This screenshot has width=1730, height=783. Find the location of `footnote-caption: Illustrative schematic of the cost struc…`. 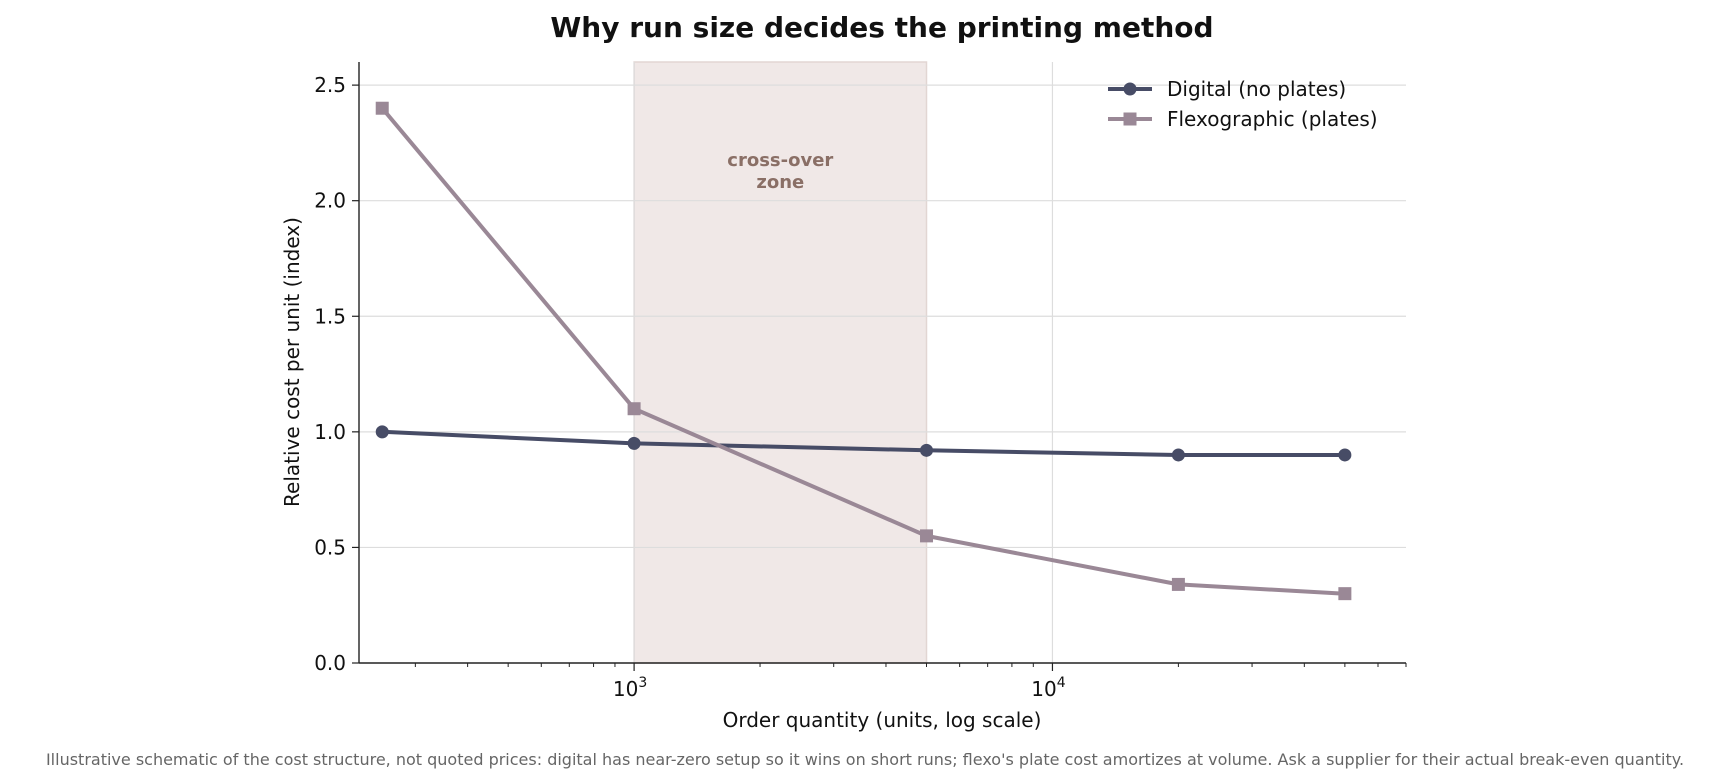

footnote-caption: Illustrative schematic of the cost struc… is located at coordinates (865, 759).